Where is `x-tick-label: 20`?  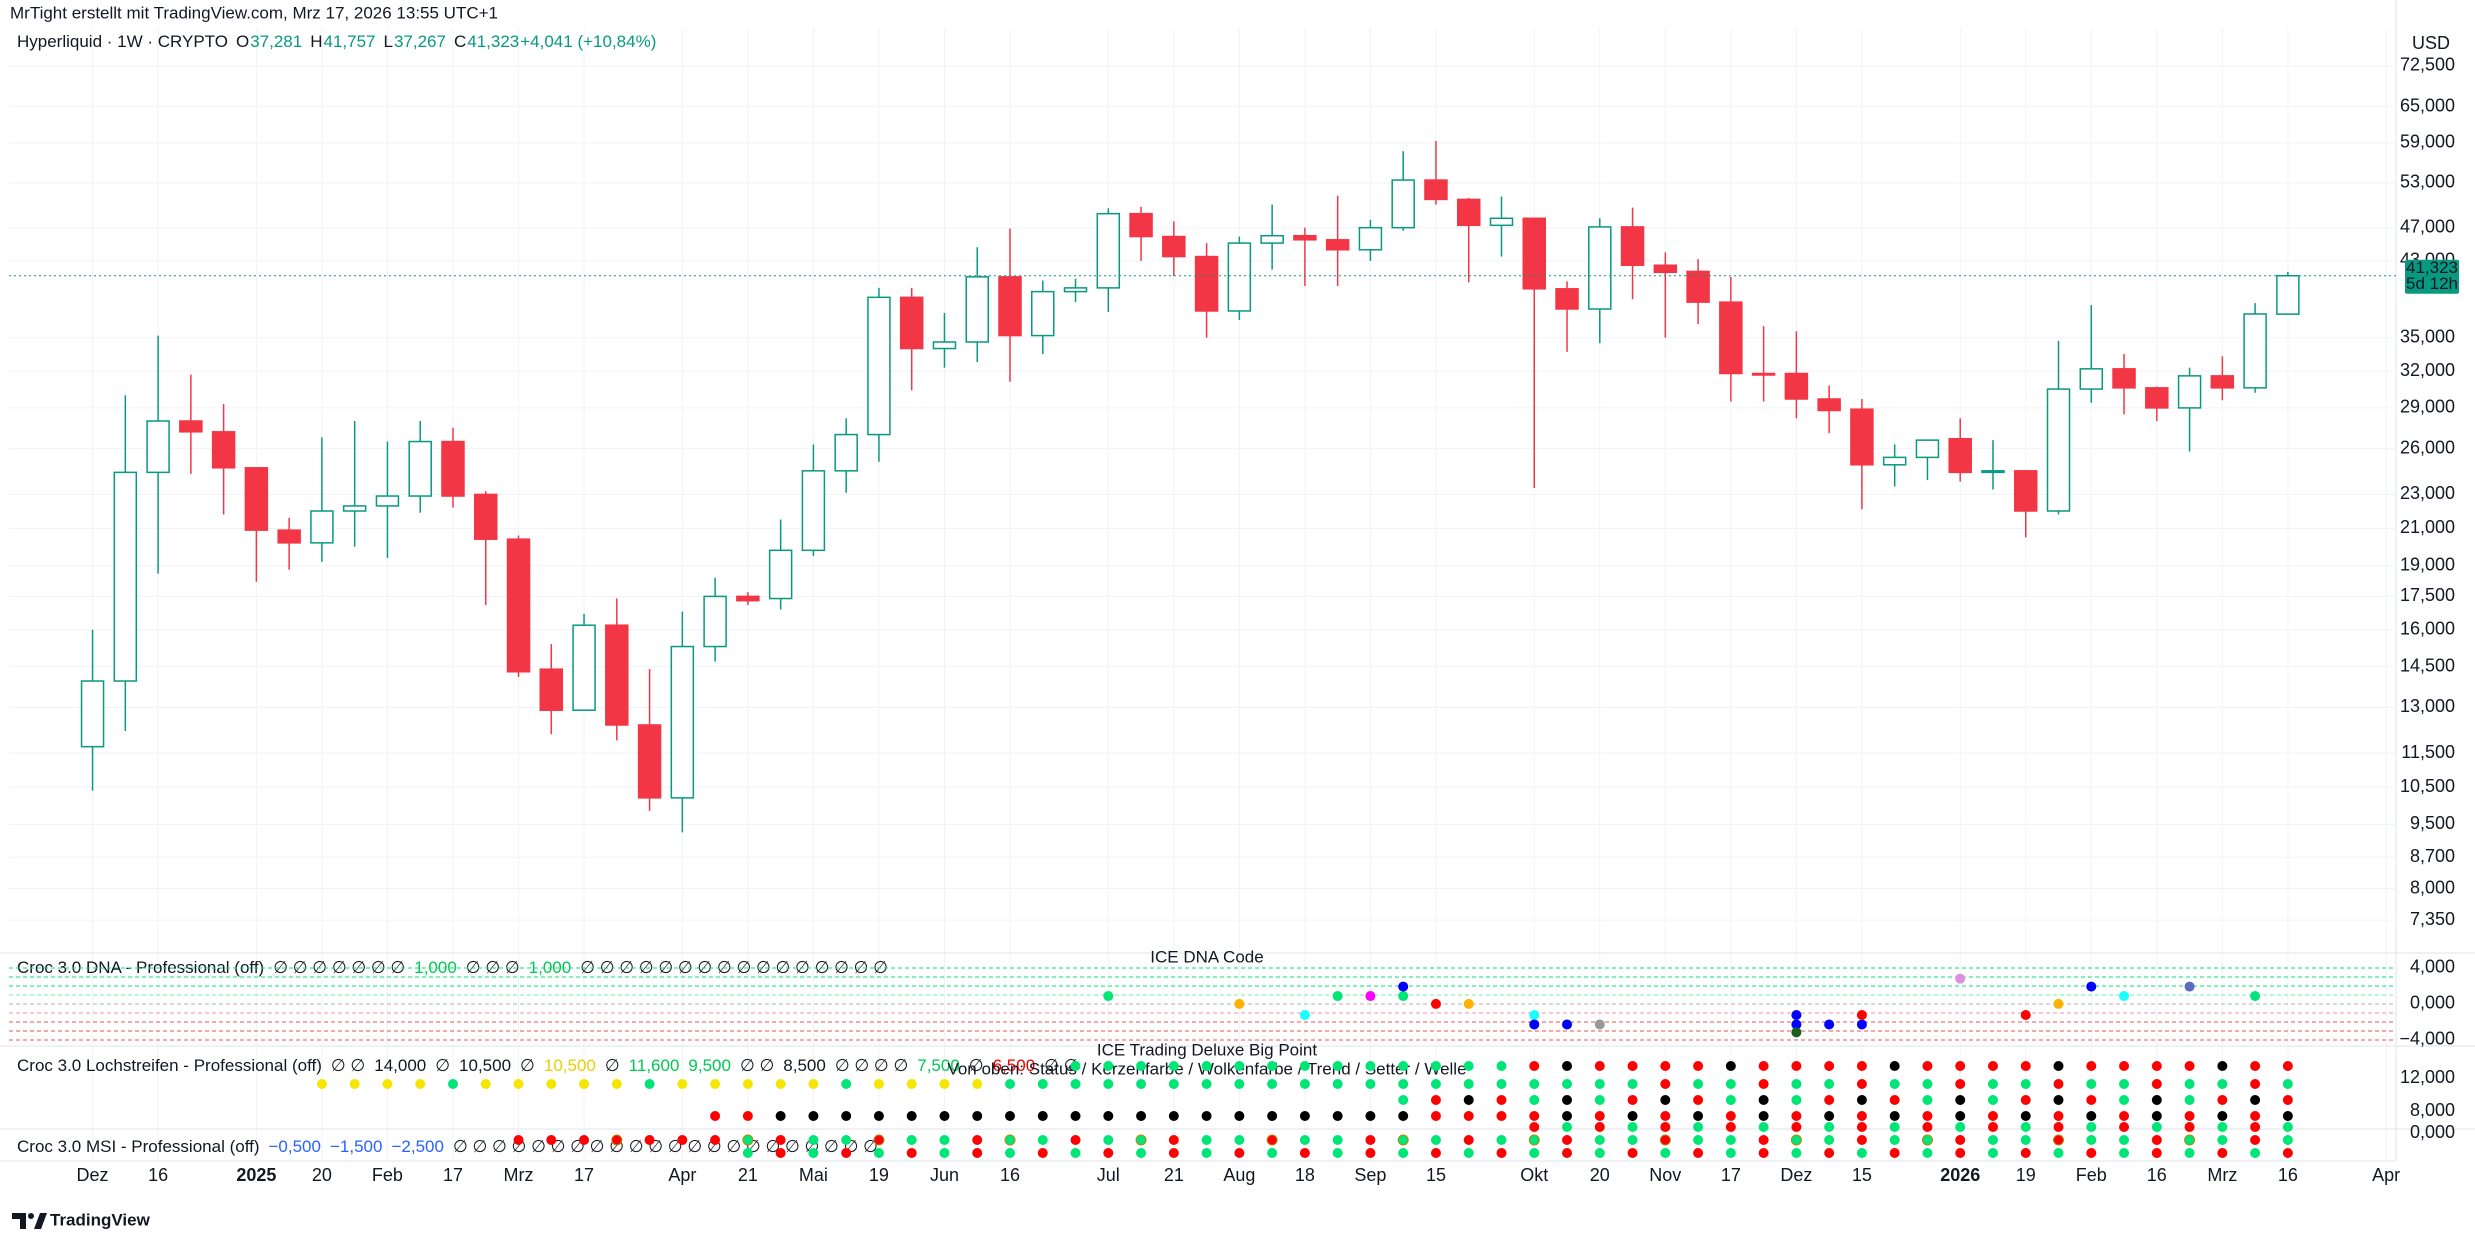 x-tick-label: 20 is located at coordinates (1600, 1175).